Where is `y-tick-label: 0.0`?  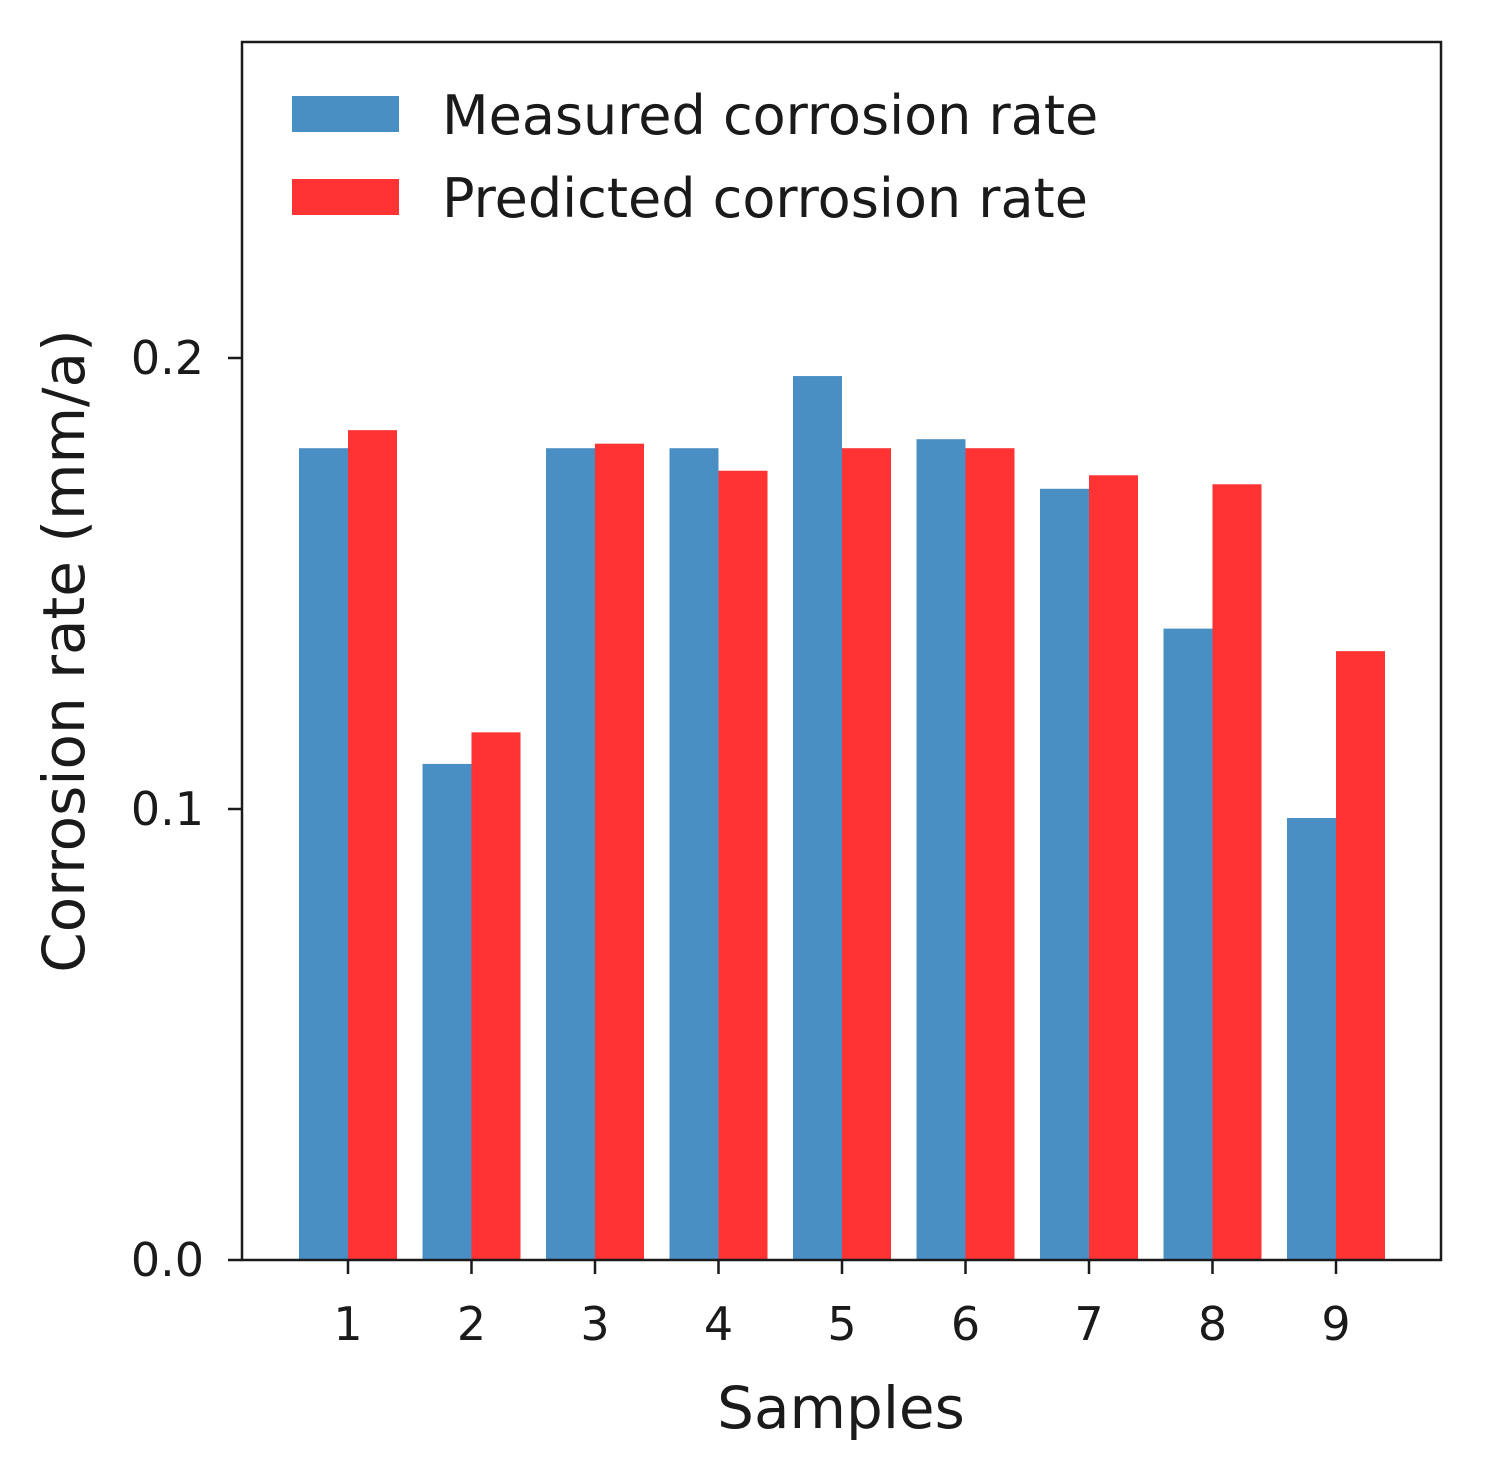 y-tick-label: 0.0 is located at coordinates (167, 1260).